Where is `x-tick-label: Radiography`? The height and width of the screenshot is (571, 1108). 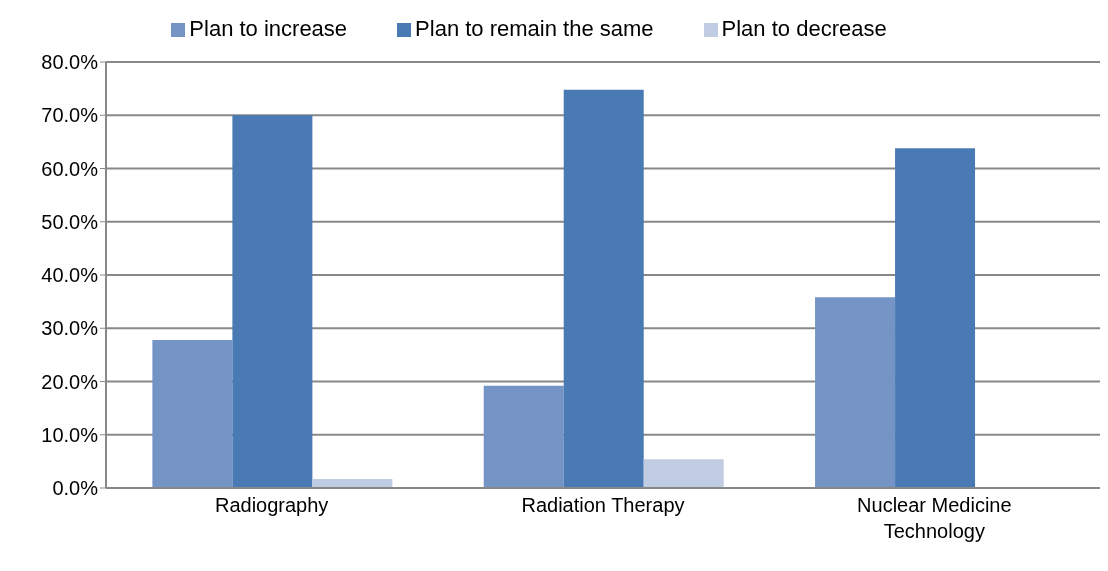
x-tick-label: Radiography is located at coordinates (271, 505).